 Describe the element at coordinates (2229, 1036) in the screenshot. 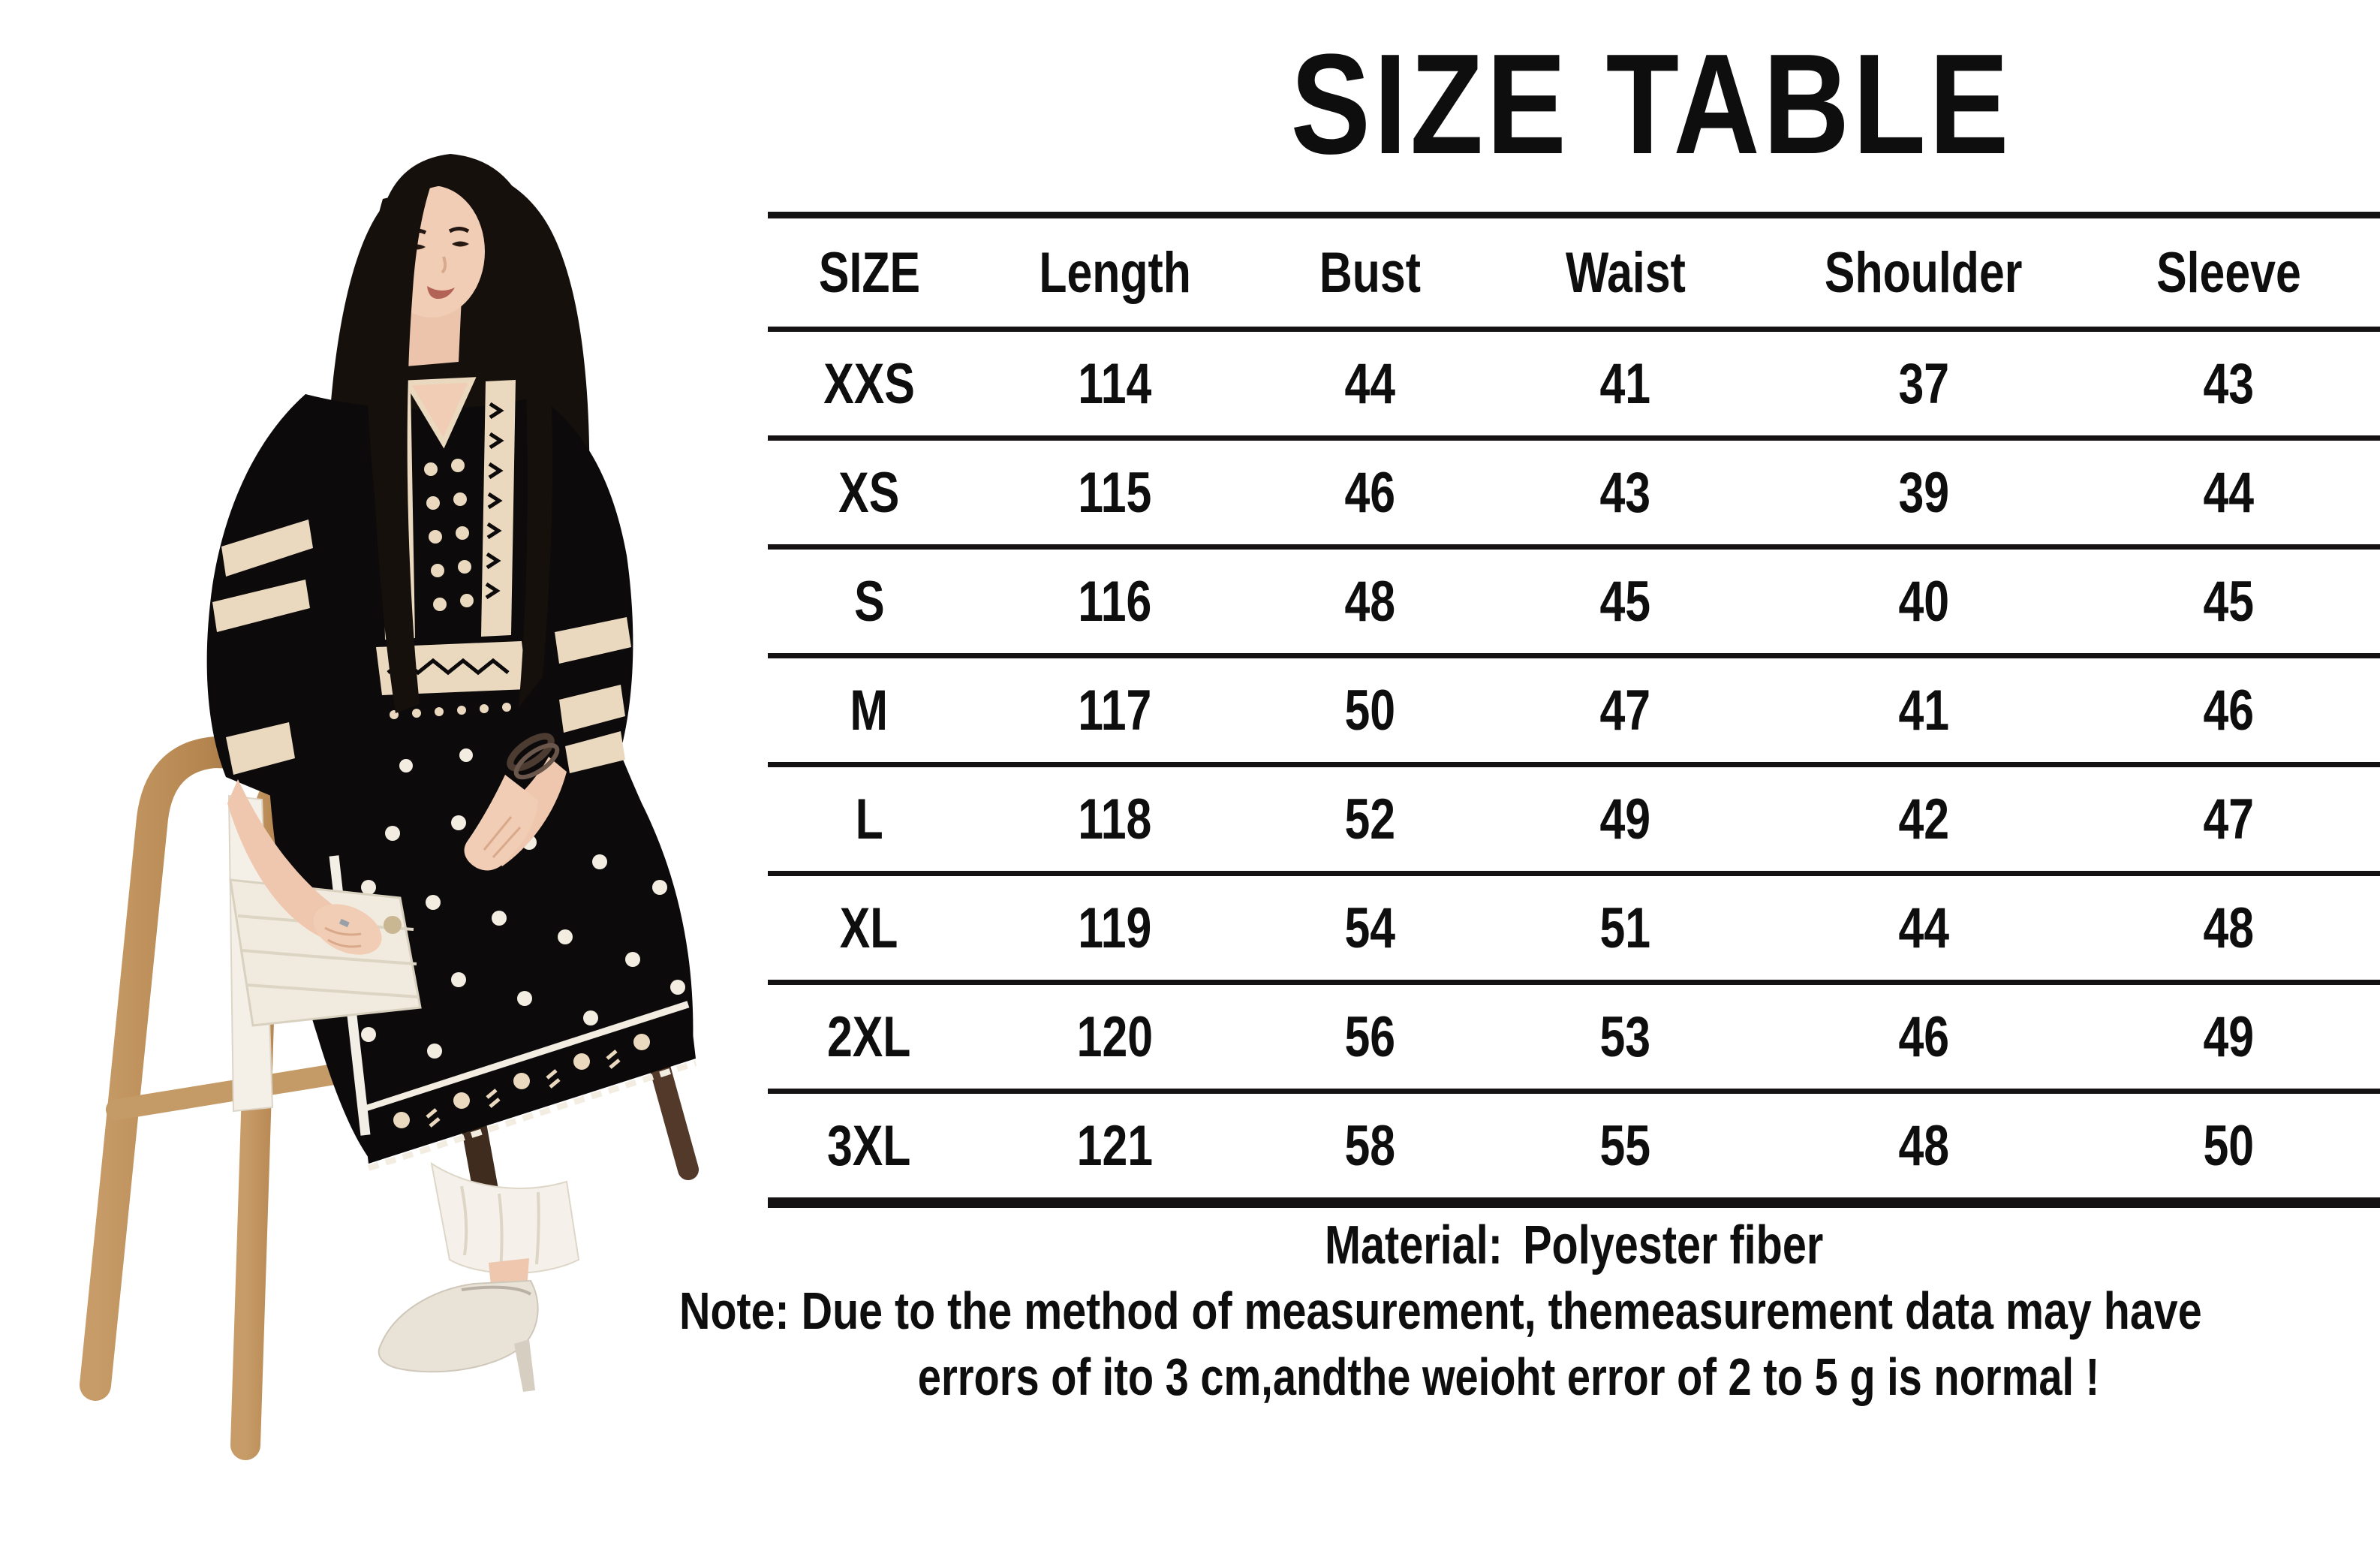

I see `sleeve-cell: 49` at that location.